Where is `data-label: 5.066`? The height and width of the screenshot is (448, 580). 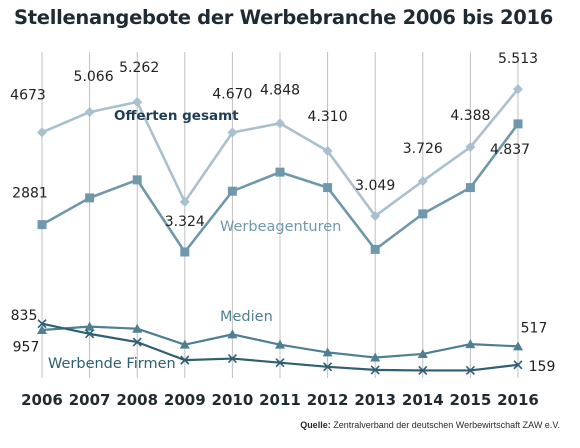
data-label: 5.066 is located at coordinates (94, 77).